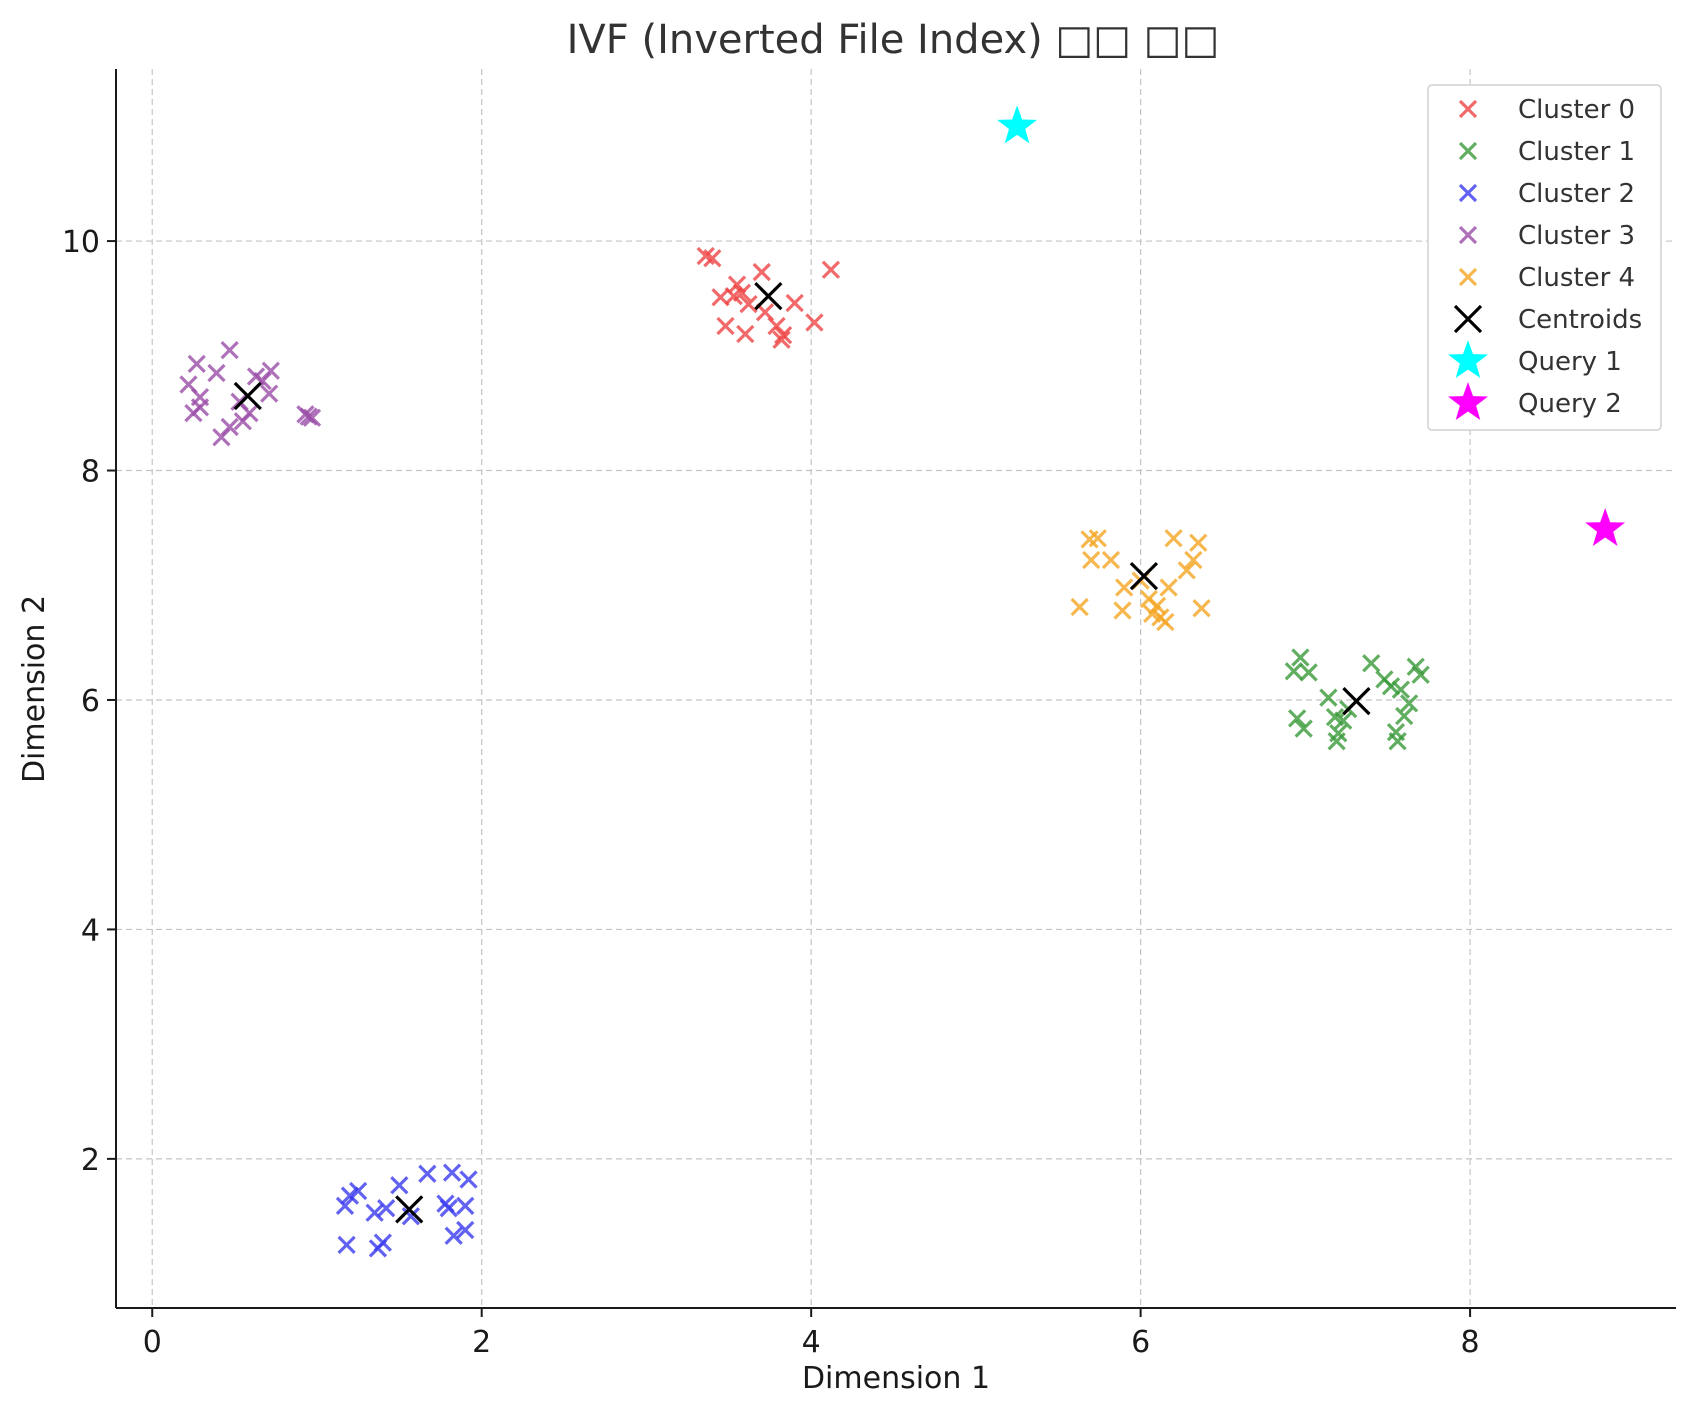 This screenshot has width=1686, height=1409. I want to click on legend-marker-stroke-b, so click(1468, 151).